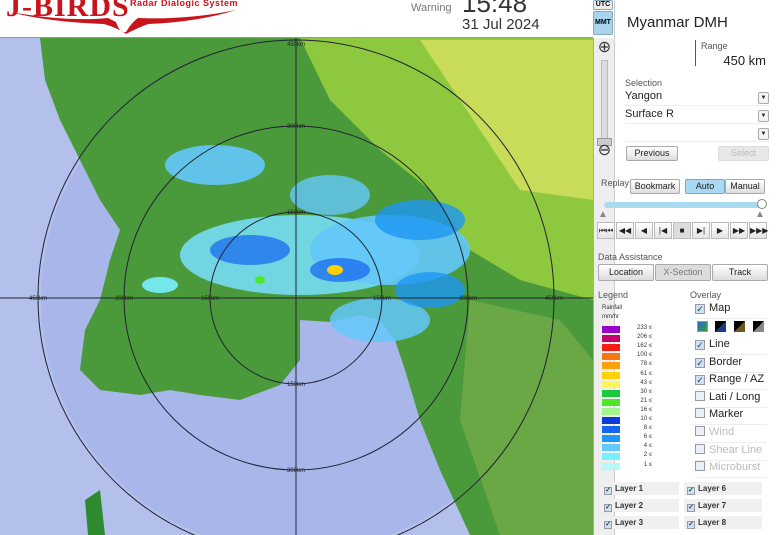 The height and width of the screenshot is (535, 780). What do you see at coordinates (632, 384) in the screenshot?
I see `legend-entry: 43 ≤` at bounding box center [632, 384].